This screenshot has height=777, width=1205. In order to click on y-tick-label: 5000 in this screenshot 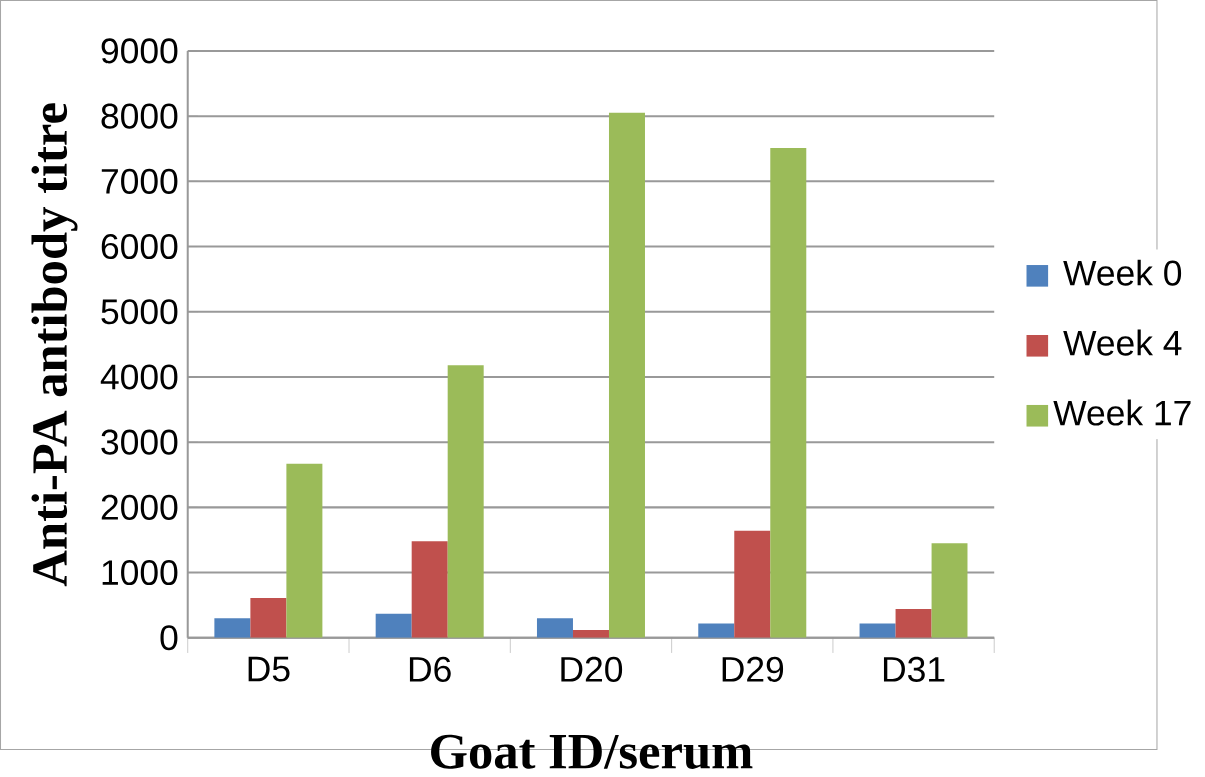, I will do `click(139, 312)`.